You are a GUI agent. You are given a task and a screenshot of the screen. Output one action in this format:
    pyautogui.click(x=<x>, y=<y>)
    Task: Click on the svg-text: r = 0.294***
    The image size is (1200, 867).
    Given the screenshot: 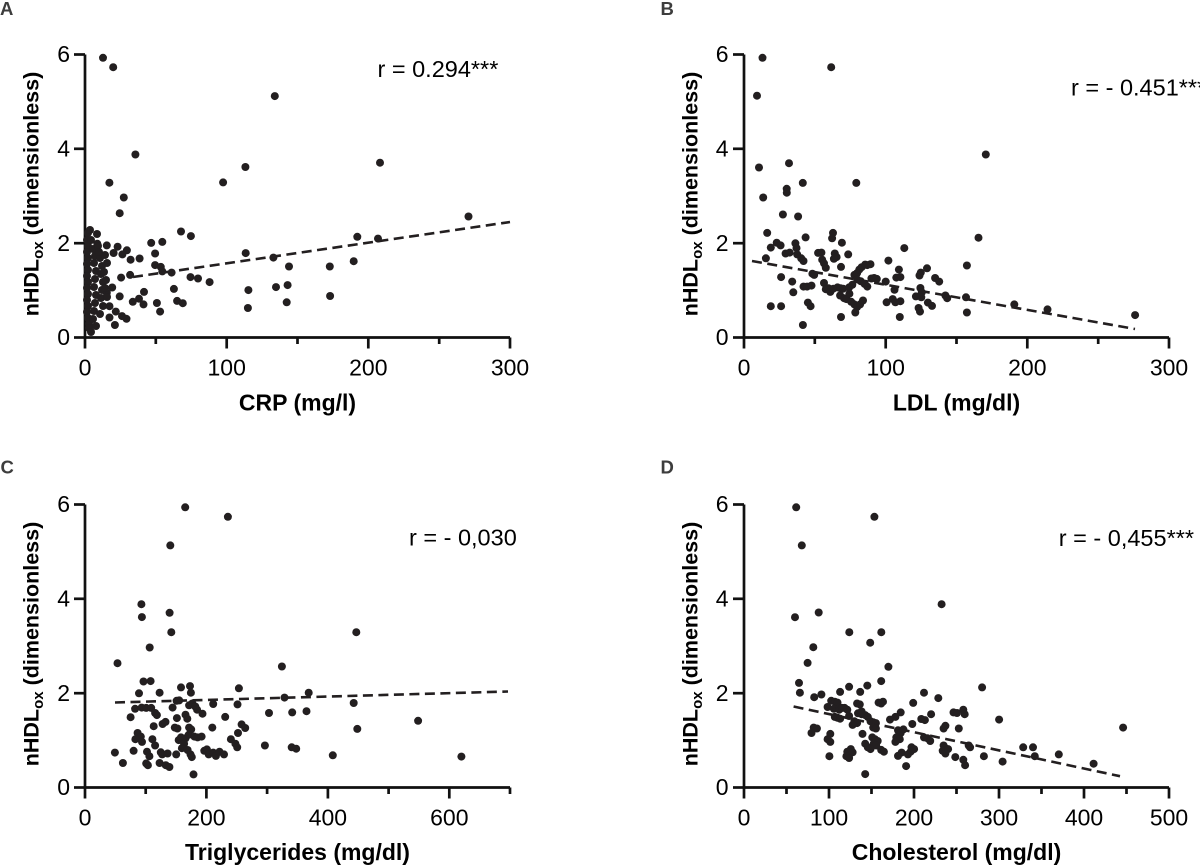 What is the action you would take?
    pyautogui.click(x=438, y=69)
    